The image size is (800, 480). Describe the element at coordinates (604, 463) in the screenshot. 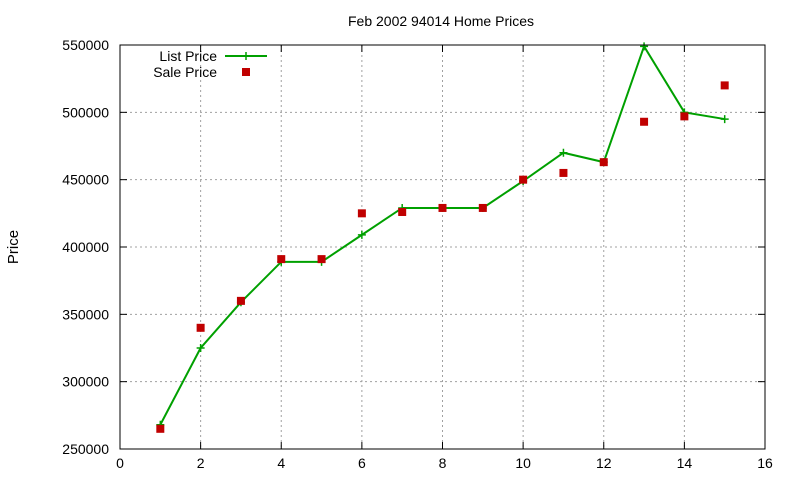

I see `x-tick-label: 12` at that location.